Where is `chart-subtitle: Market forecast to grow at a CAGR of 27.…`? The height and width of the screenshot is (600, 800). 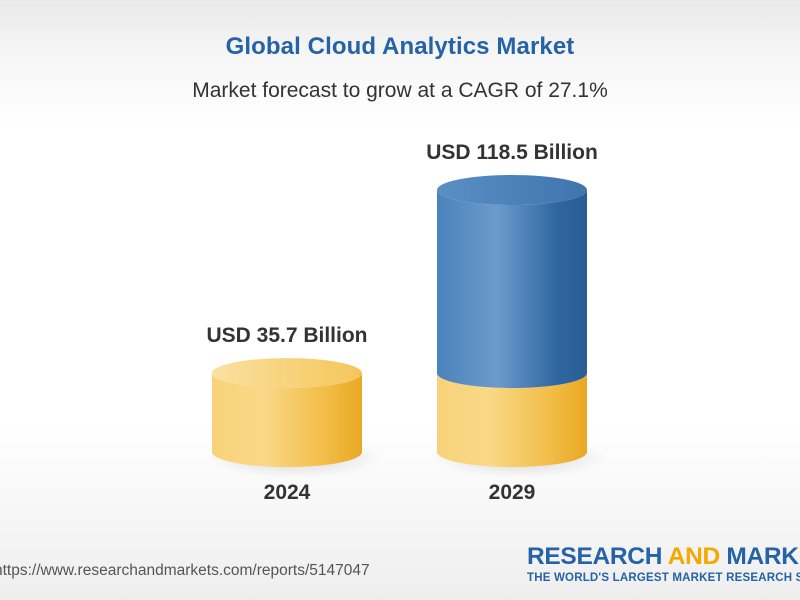 chart-subtitle: Market forecast to grow at a CAGR of 27.… is located at coordinates (400, 90).